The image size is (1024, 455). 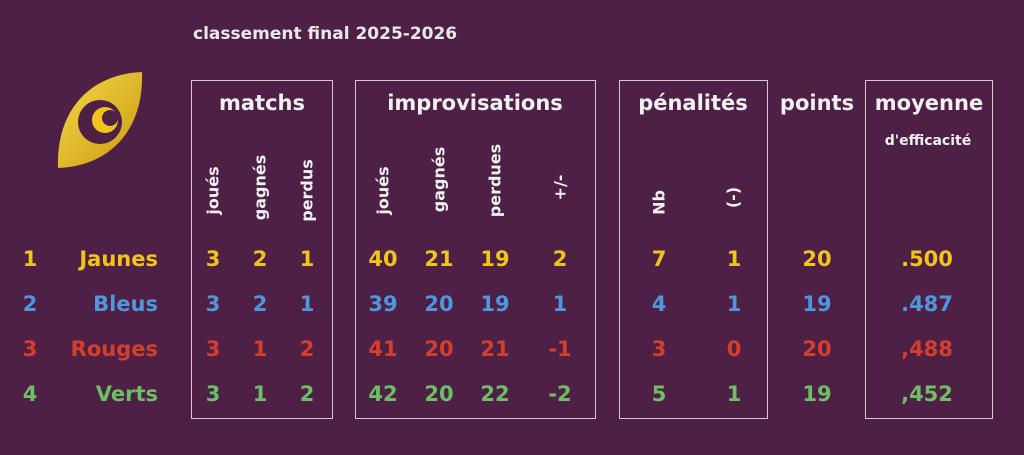 I want to click on subheader-impro-joues: joués, so click(x=383, y=190).